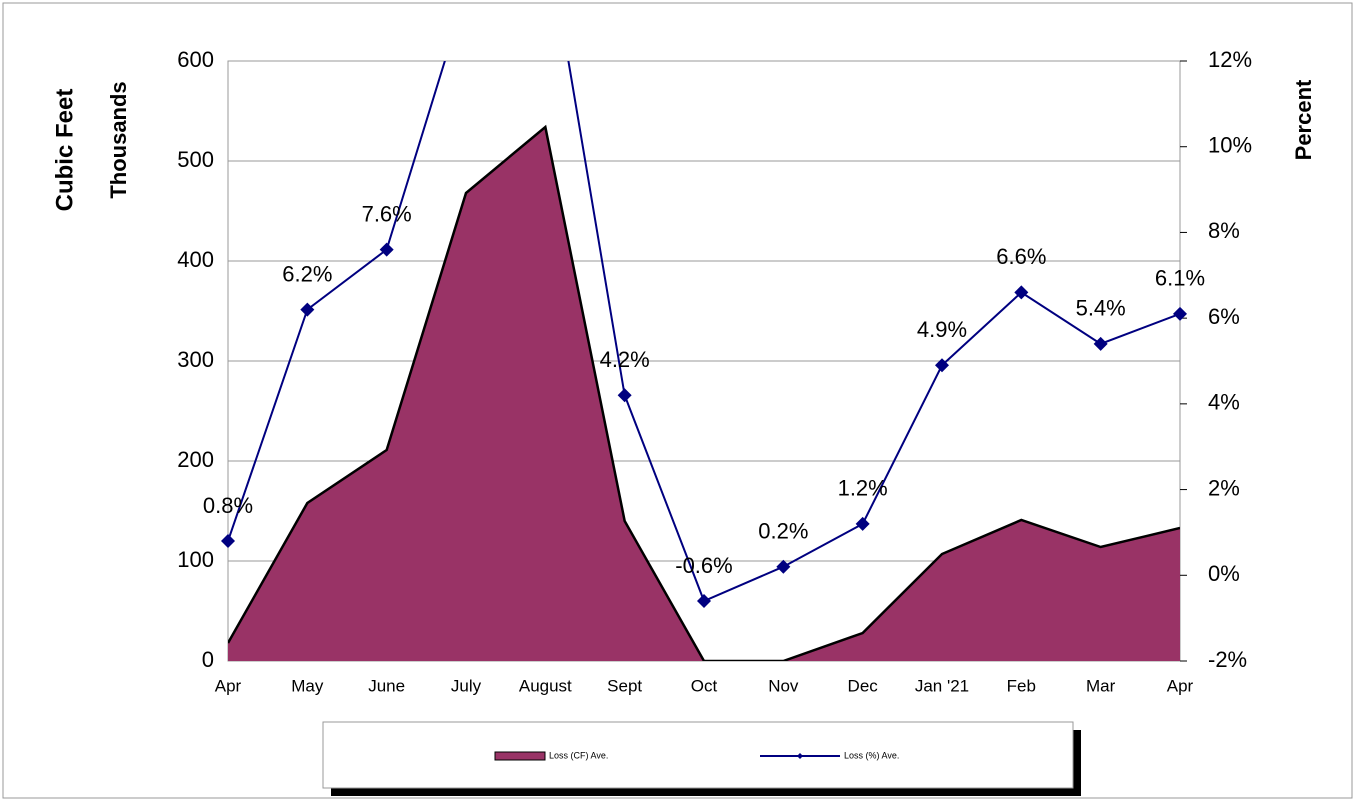  I want to click on y-tick-label: 400, so click(195, 259).